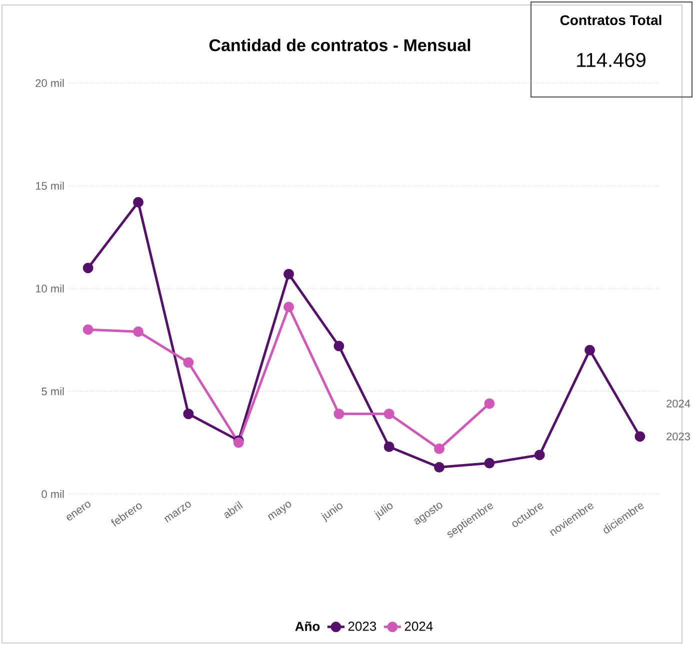 This screenshot has width=695, height=665. Describe the element at coordinates (233, 509) in the screenshot. I see `x-tick-label: abril` at that location.